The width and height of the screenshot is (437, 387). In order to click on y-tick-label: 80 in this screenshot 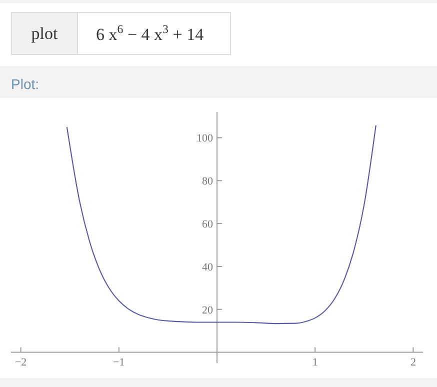, I will do `click(208, 182)`.